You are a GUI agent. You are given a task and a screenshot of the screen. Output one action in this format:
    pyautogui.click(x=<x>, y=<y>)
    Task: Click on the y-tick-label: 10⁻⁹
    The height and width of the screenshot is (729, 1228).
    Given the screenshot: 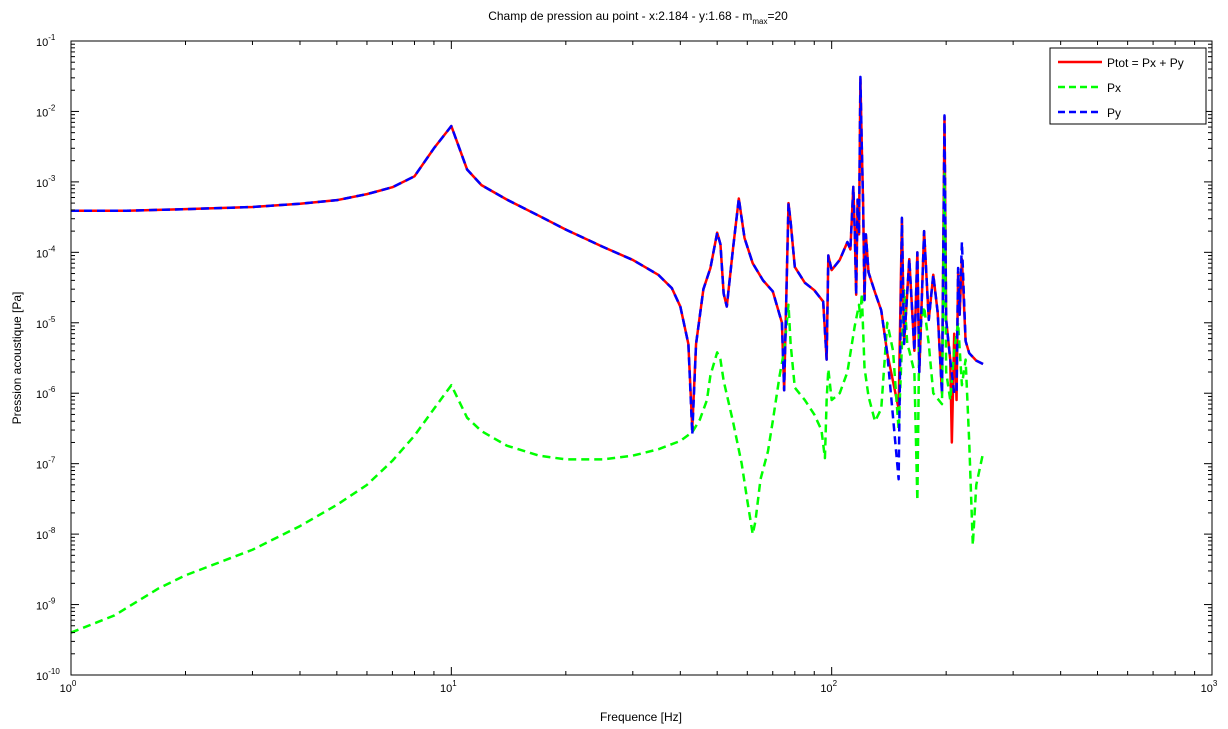 What is the action you would take?
    pyautogui.click(x=46, y=605)
    